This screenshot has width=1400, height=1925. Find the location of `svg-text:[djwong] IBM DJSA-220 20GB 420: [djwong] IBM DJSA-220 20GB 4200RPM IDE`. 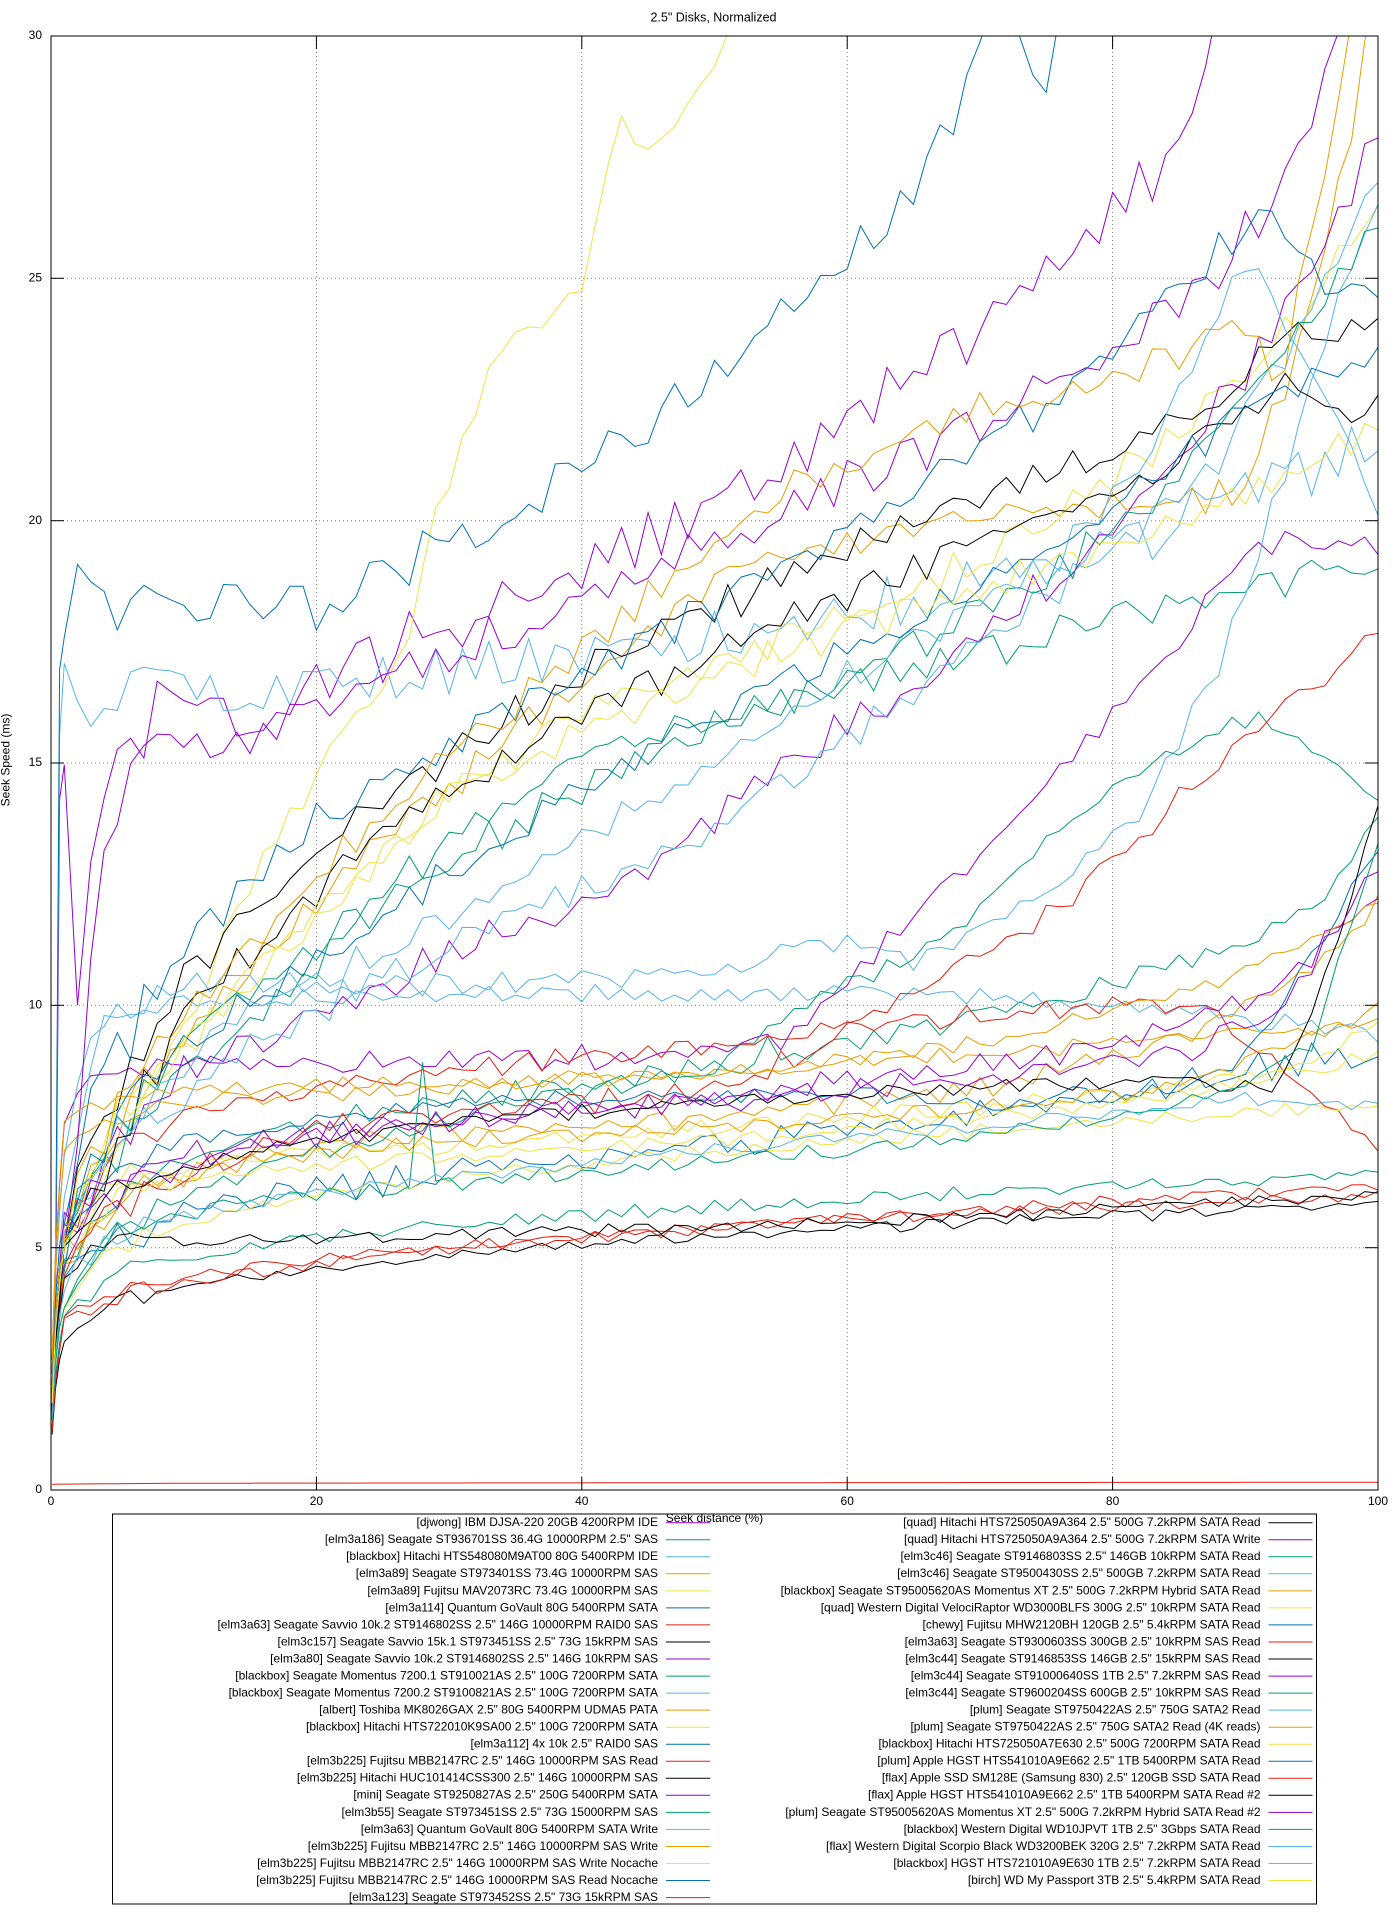

svg-text:[djwong] IBM DJSA-220 20GB 420: [djwong] IBM DJSA-220 20GB 4200RPM IDE is located at coordinates (537, 1522).